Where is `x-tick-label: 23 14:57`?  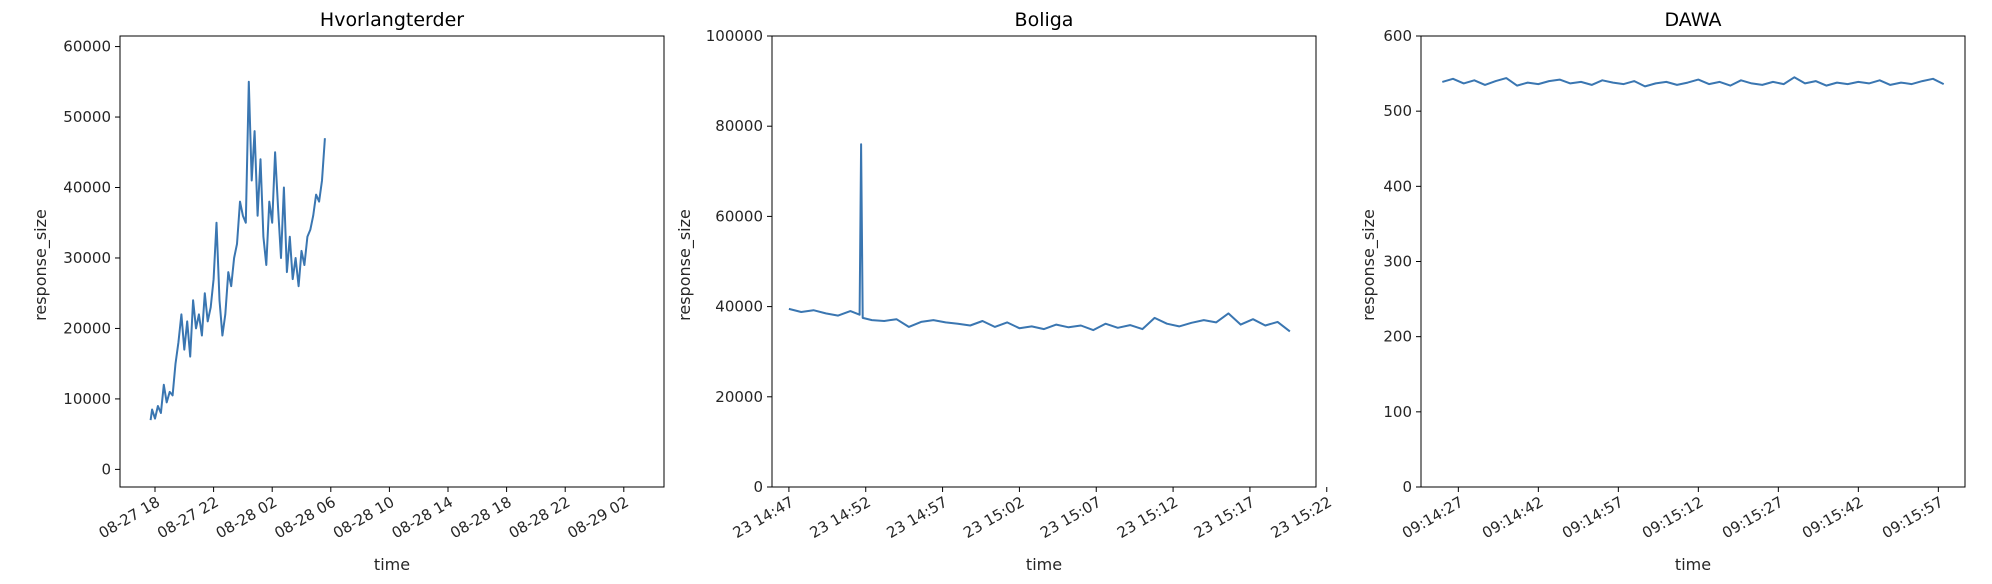 x-tick-label: 23 14:57 is located at coordinates (916, 517).